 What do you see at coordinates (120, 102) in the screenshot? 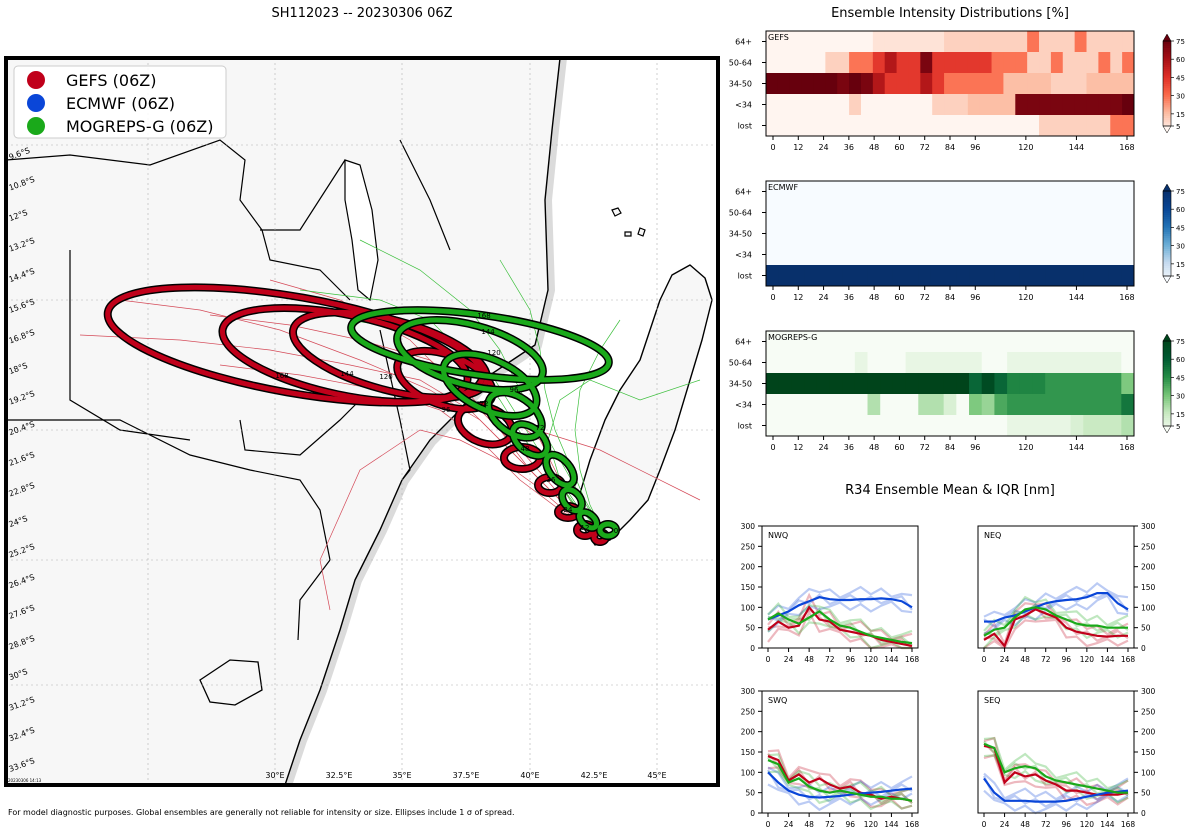
I see `legend-box` at bounding box center [120, 102].